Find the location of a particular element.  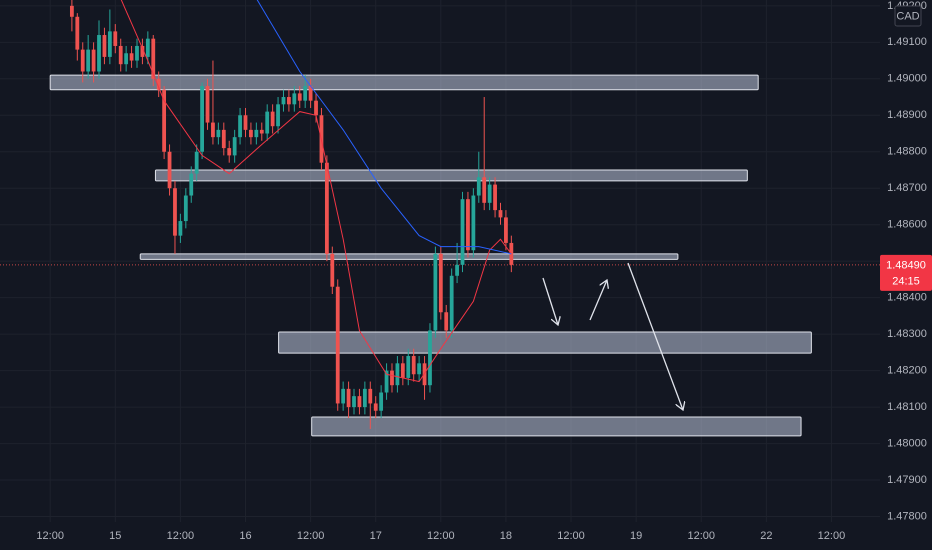

y-tick-label: 1.48800 is located at coordinates (907, 152).